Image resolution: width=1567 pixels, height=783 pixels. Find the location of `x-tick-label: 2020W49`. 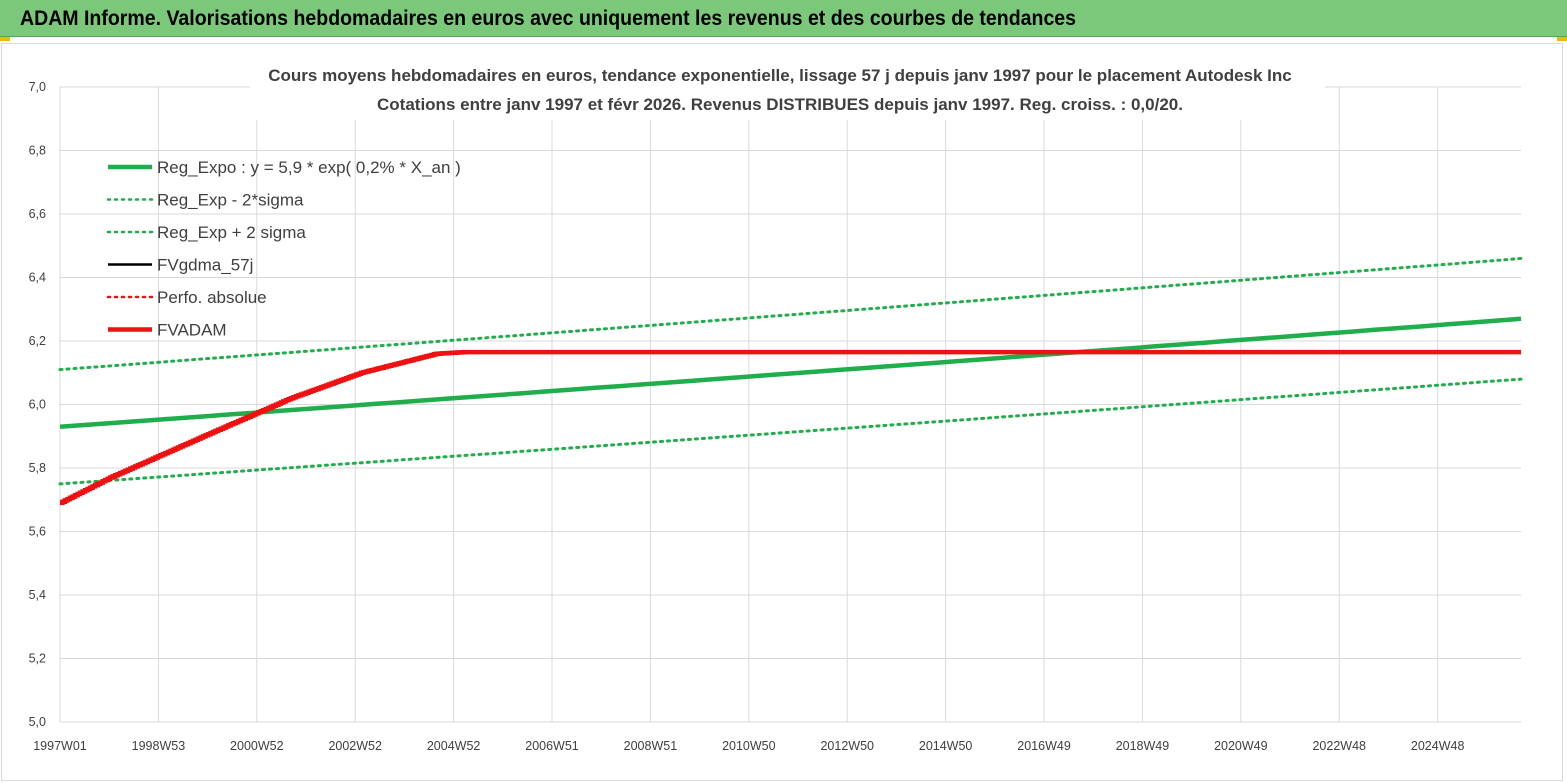

x-tick-label: 2020W49 is located at coordinates (1241, 746).